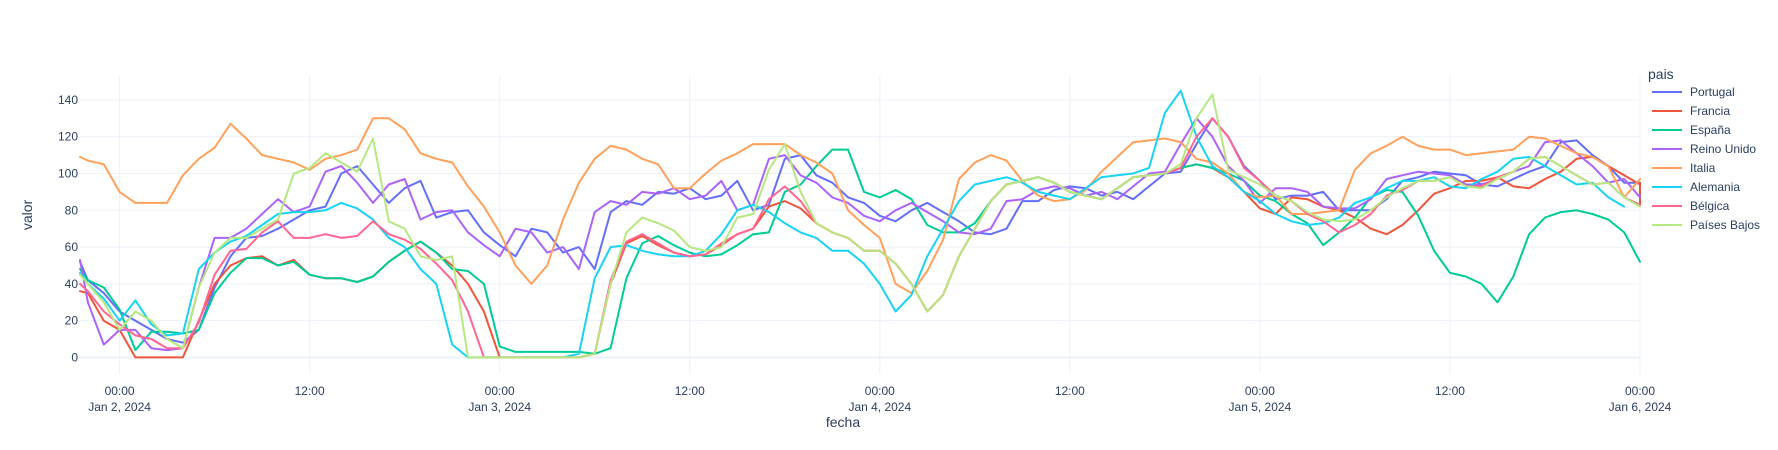  Describe the element at coordinates (1684, 168) in the screenshot. I see `legend-item: Italia` at that location.